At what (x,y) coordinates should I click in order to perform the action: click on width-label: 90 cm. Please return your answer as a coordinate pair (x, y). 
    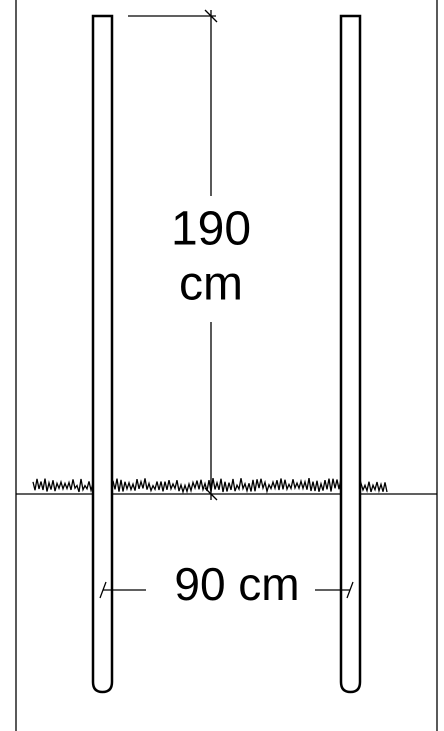
    Looking at the image, I should click on (236, 584).